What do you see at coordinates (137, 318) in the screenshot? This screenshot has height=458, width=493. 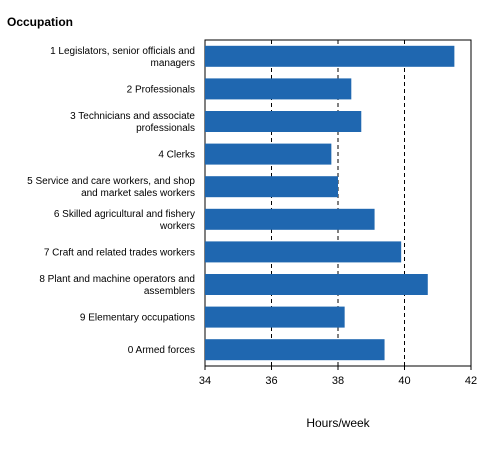 I see `category-label-9-line-1: 9 Elementary occupations` at bounding box center [137, 318].